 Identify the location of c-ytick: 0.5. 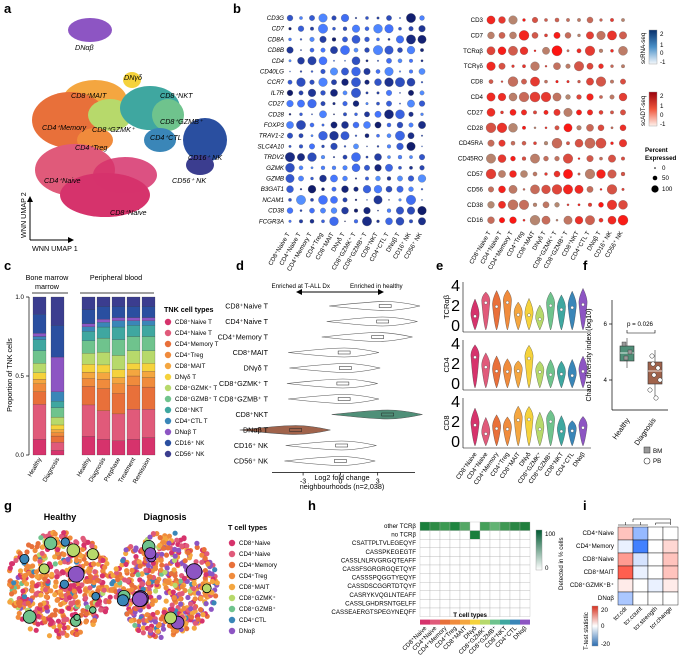
(19, 376).